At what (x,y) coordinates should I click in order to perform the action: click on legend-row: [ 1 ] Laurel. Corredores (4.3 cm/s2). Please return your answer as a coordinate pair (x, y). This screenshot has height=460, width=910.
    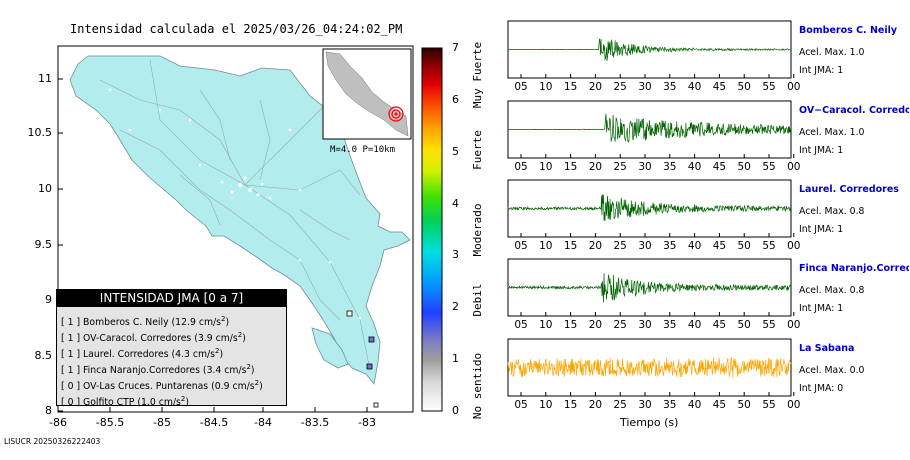
    Looking at the image, I should click on (171, 352).